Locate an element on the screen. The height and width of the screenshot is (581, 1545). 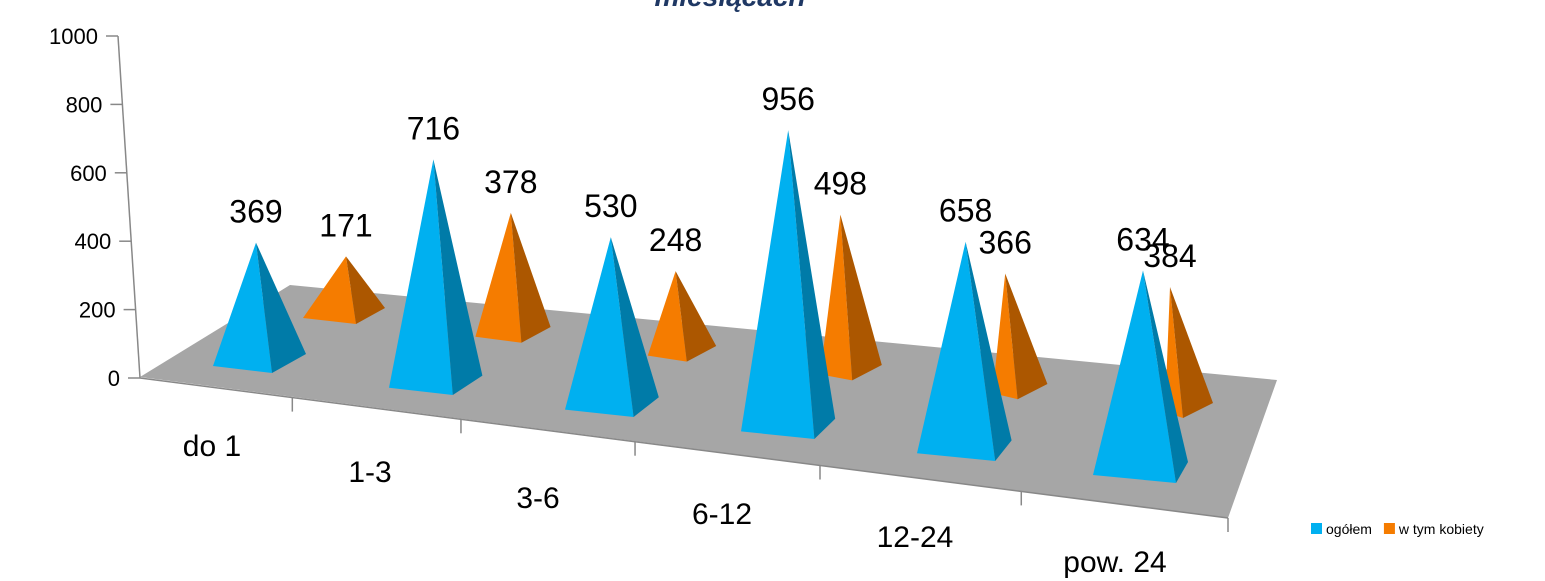
category-label: pow. 24 is located at coordinates (1114, 562).